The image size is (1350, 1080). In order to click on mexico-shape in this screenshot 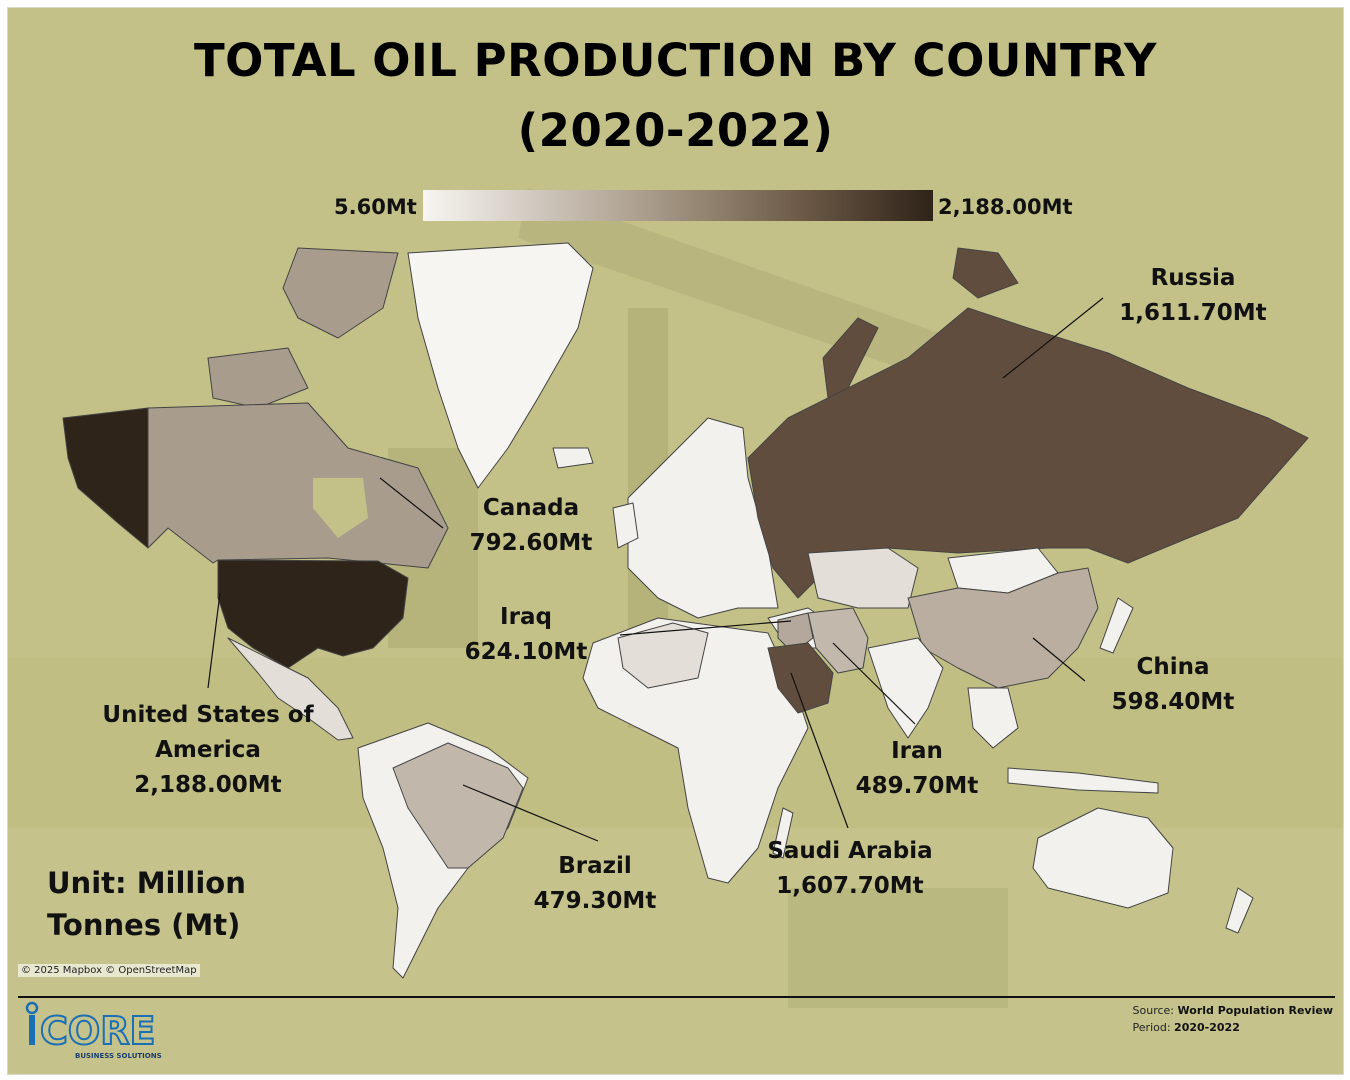, I will do `click(290, 689)`.